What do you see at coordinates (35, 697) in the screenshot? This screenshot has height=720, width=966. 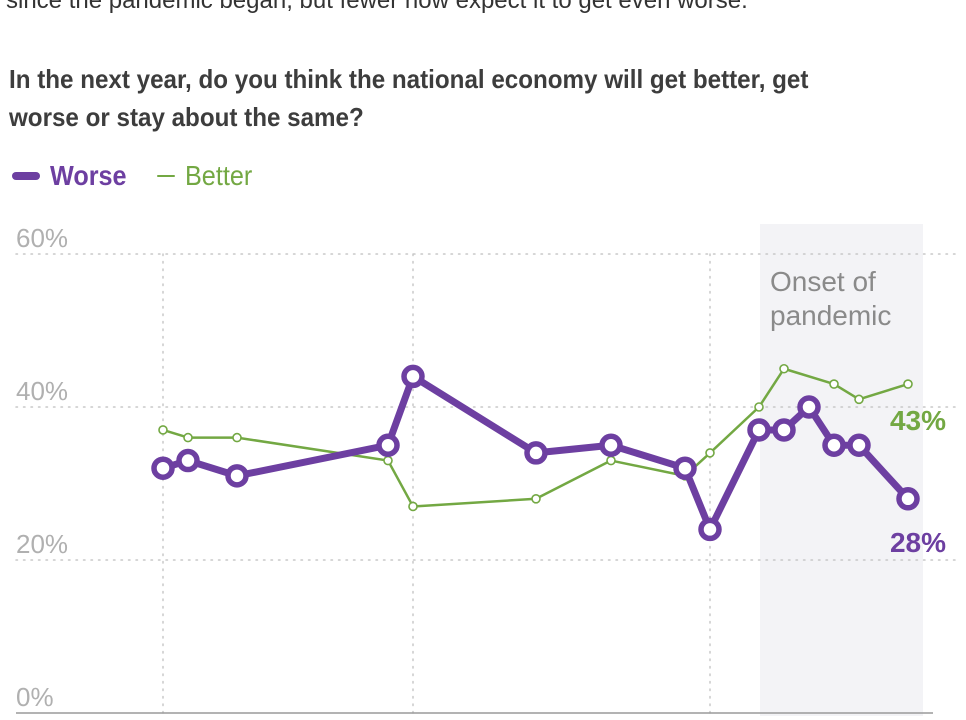 I see `y-tick-label: 0%` at bounding box center [35, 697].